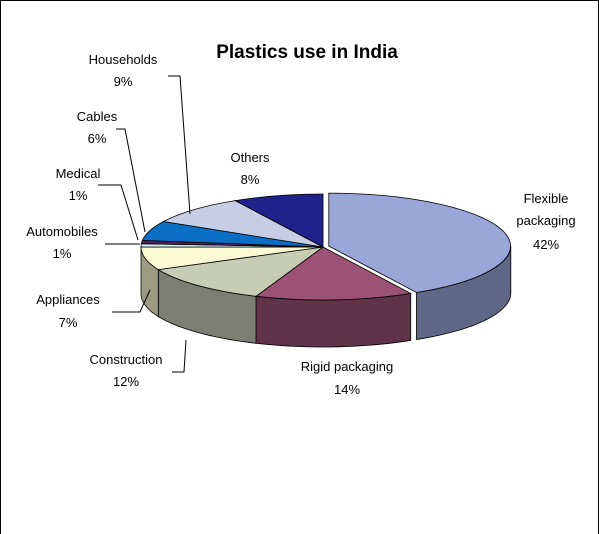 The image size is (599, 534). What do you see at coordinates (126, 381) in the screenshot?
I see `label-construction-value: 12%` at bounding box center [126, 381].